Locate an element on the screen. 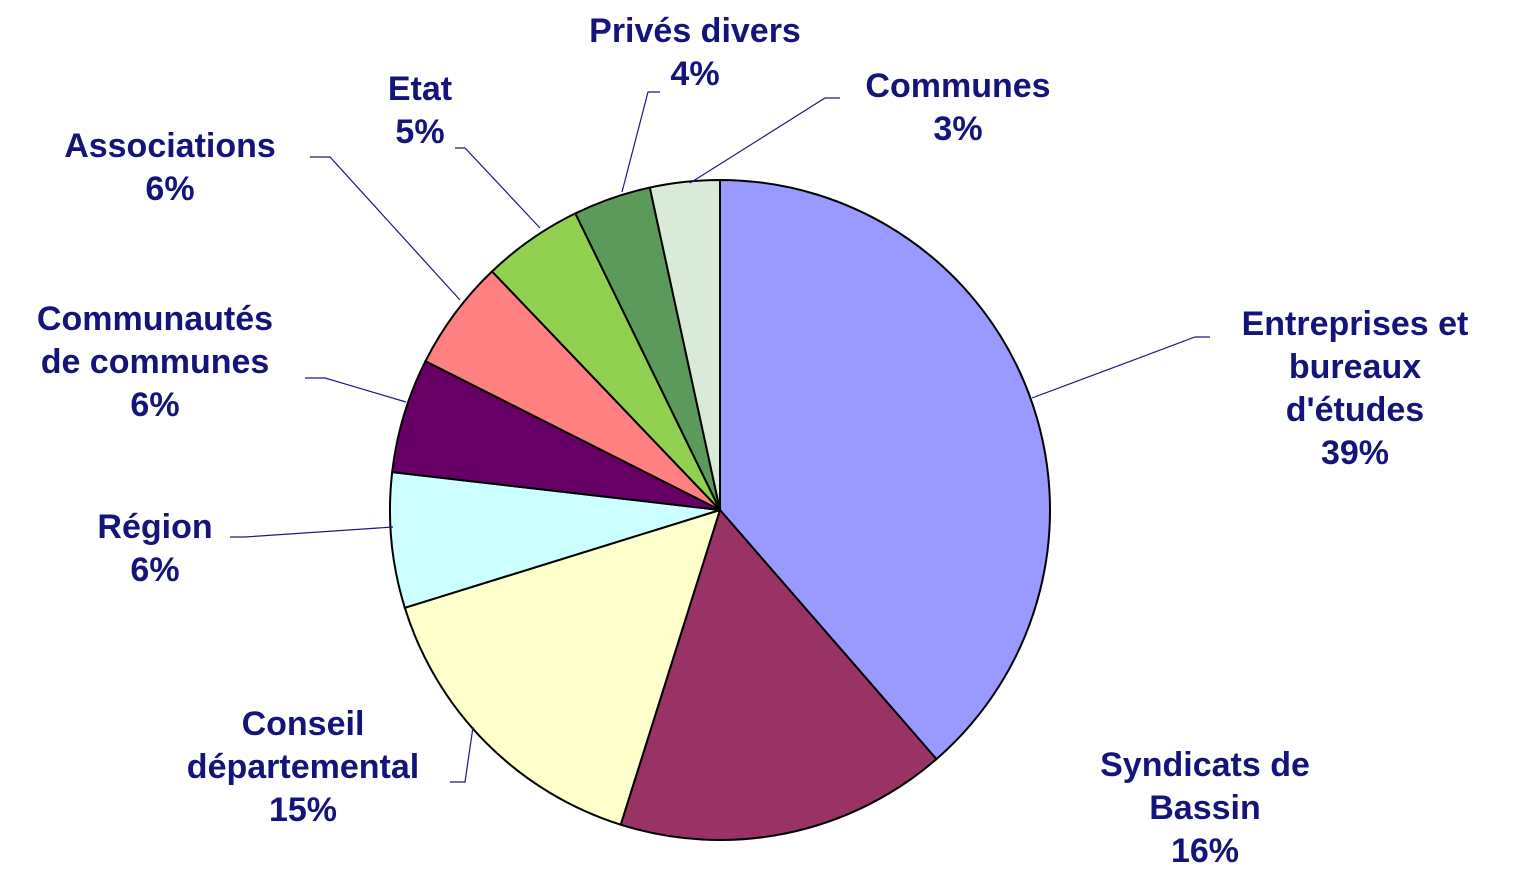 This screenshot has width=1514, height=879. slice-percent: 4% is located at coordinates (694, 74).